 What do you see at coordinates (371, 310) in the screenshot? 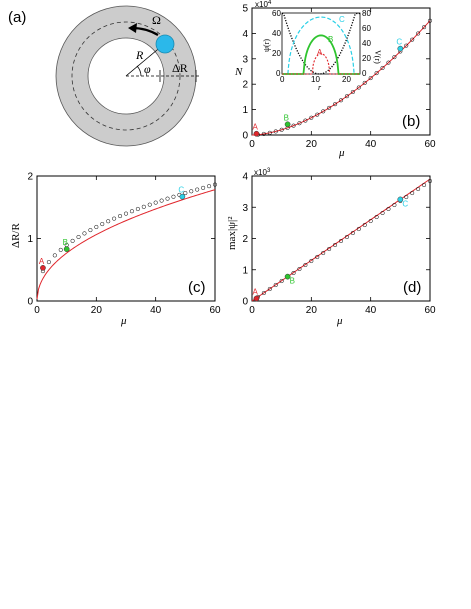
I see `xtick-label-d: 40` at bounding box center [371, 310].